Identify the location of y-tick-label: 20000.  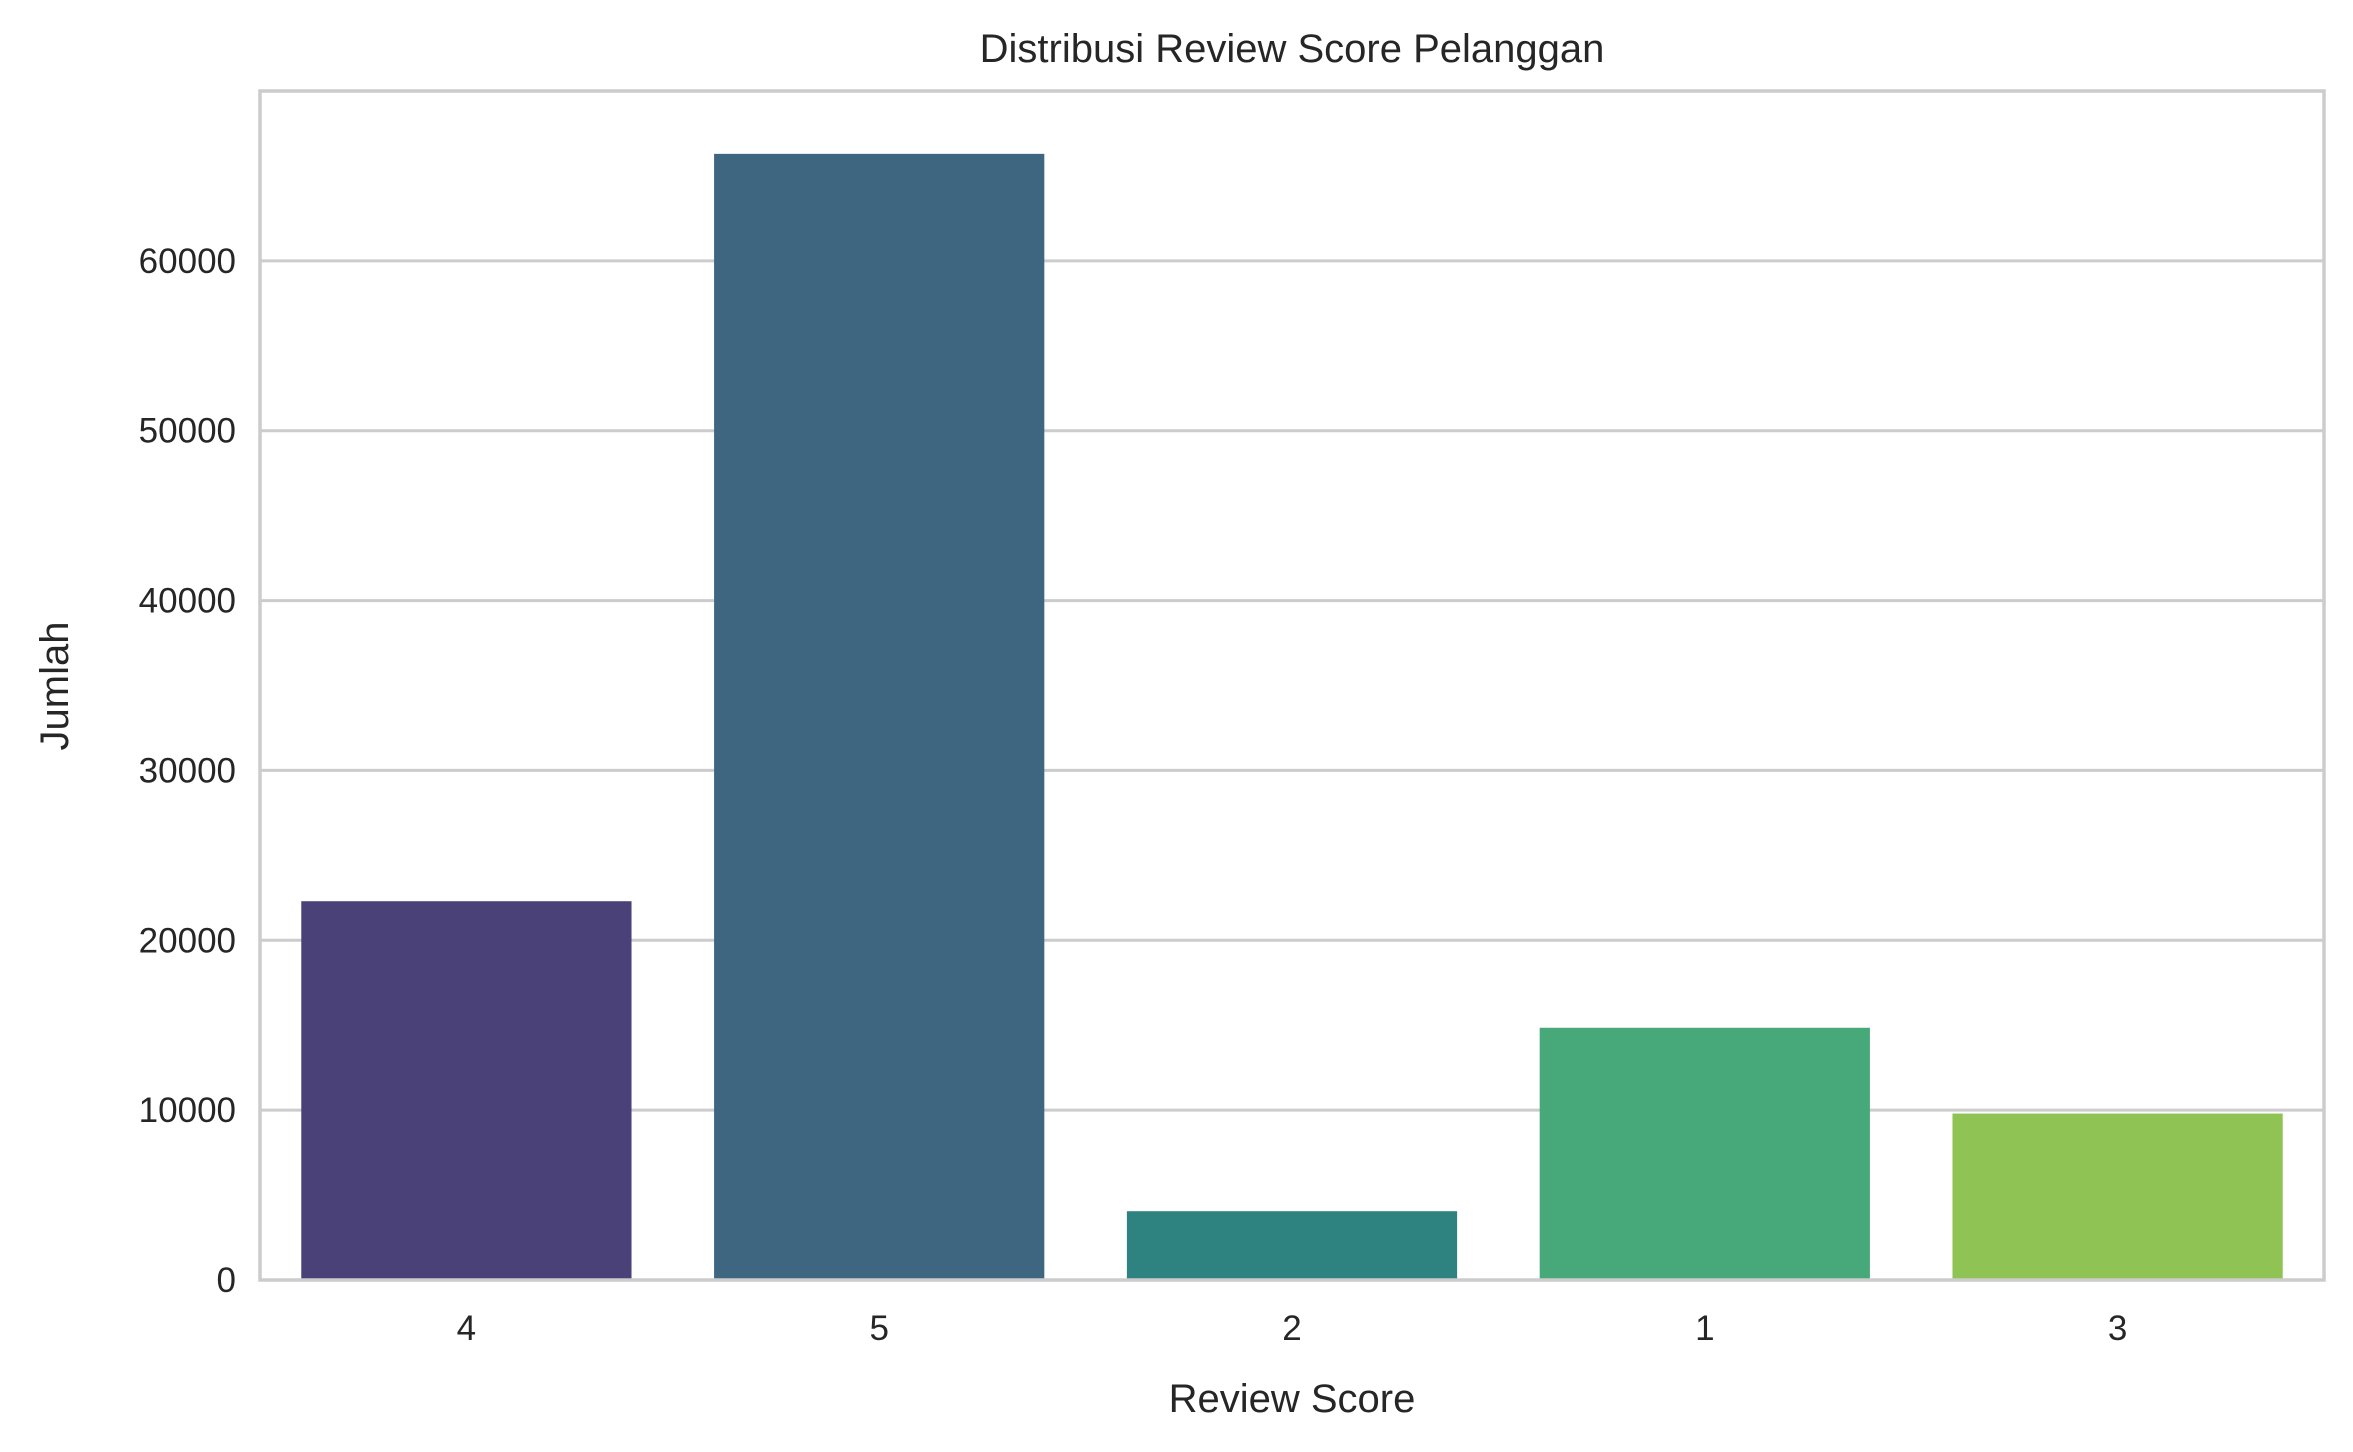
(187, 940).